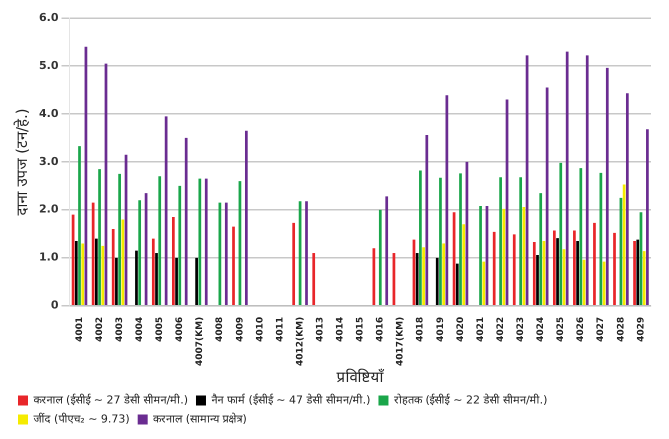 The height and width of the screenshot is (439, 669). I want to click on x-tick-label: 4012(KM), so click(300, 341).